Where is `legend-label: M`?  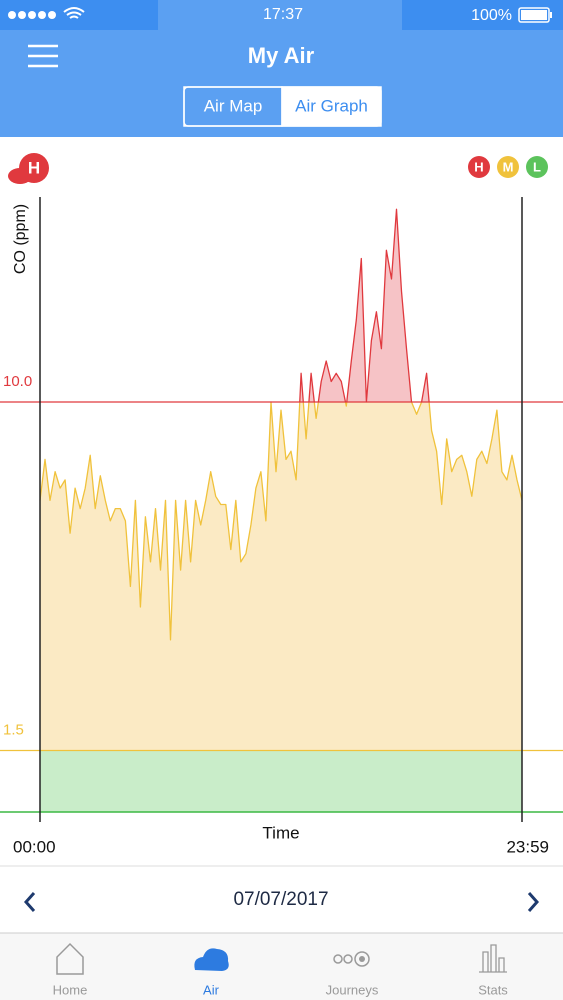 legend-label: M is located at coordinates (508, 166).